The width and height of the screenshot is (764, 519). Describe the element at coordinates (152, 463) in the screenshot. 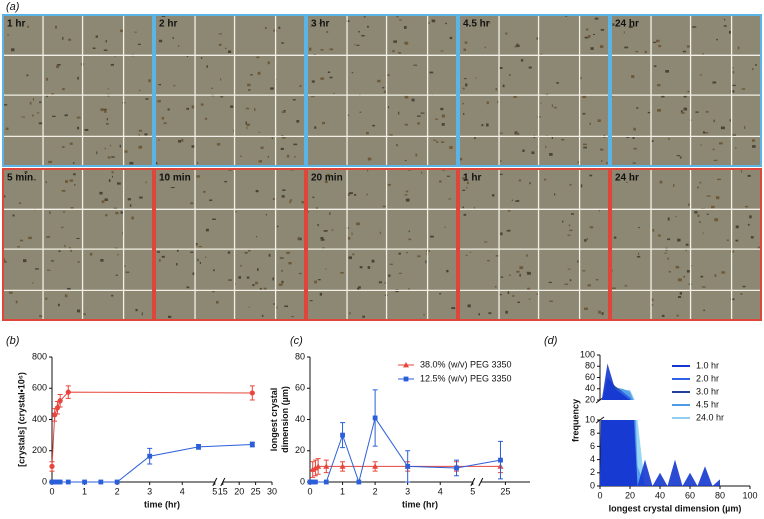

I see `series-line` at that location.